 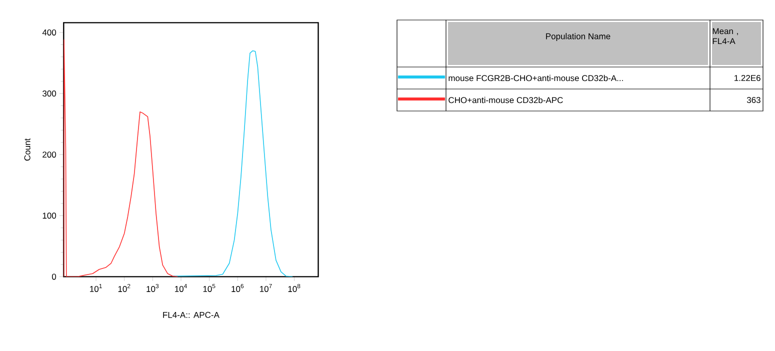 What do you see at coordinates (578, 37) in the screenshot?
I see `text: Population Name` at bounding box center [578, 37].